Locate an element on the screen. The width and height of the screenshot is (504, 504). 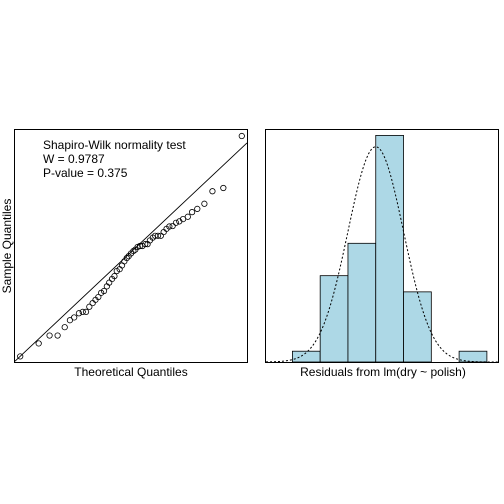
shapiro-test-title: Shapiro-Wilk normality test is located at coordinates (114, 145).